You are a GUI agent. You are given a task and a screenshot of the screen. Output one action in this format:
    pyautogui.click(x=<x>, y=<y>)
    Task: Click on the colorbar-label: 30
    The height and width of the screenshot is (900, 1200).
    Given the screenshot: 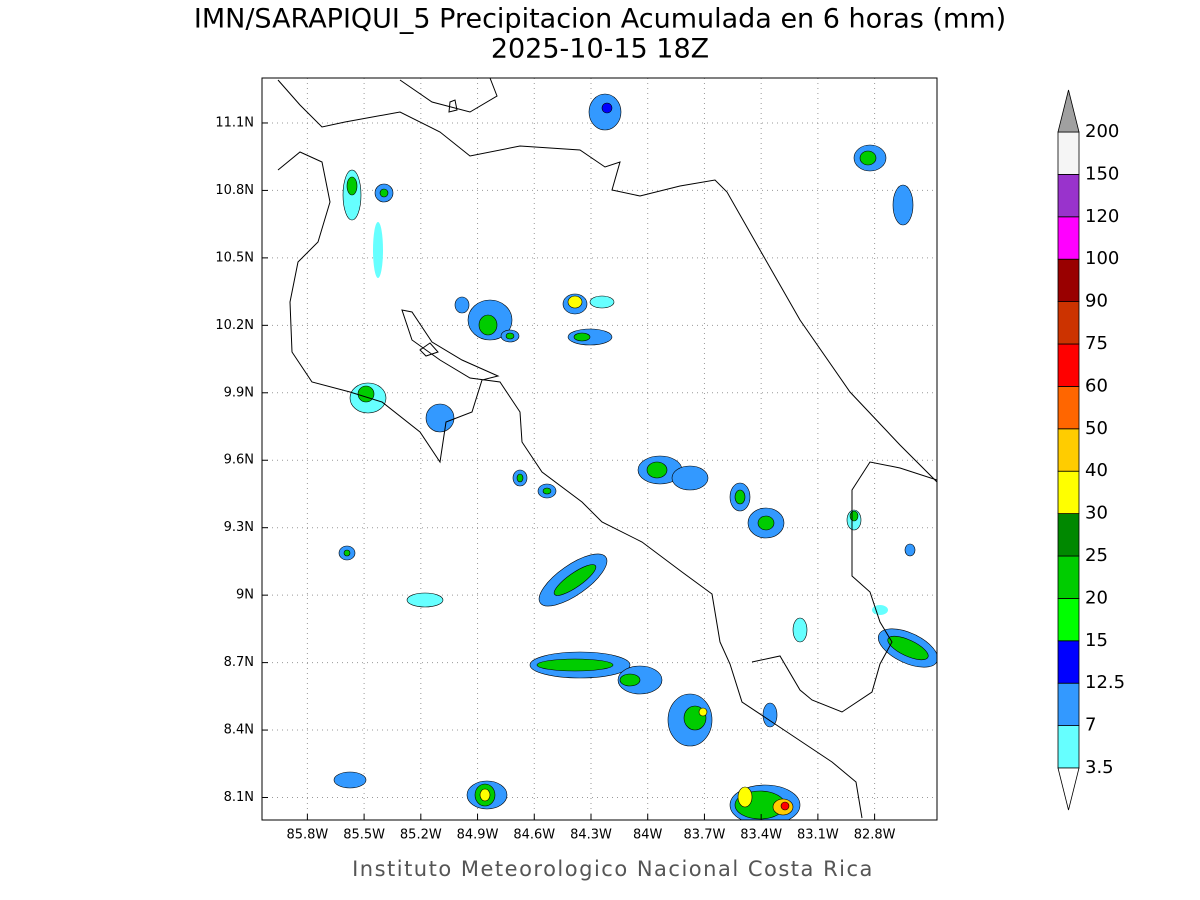 What is the action you would take?
    pyautogui.click(x=1096, y=513)
    